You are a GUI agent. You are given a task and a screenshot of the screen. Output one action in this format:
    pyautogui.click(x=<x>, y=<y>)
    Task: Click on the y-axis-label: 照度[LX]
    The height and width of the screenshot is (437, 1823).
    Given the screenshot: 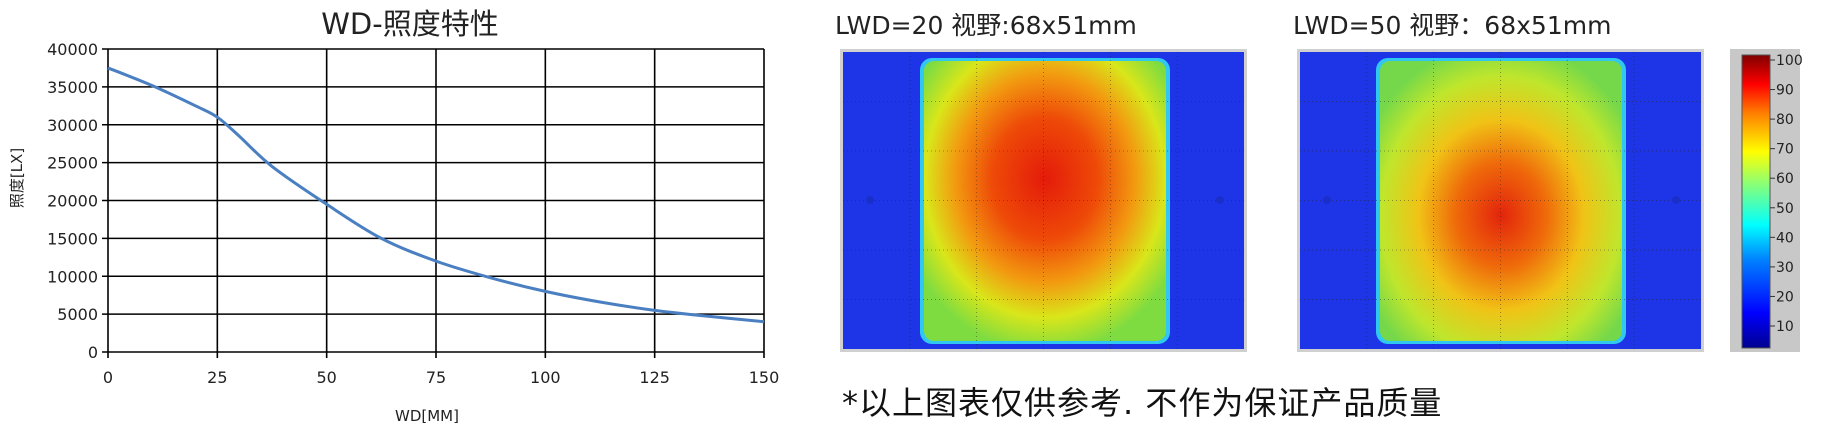 What is the action you would take?
    pyautogui.click(x=17, y=178)
    